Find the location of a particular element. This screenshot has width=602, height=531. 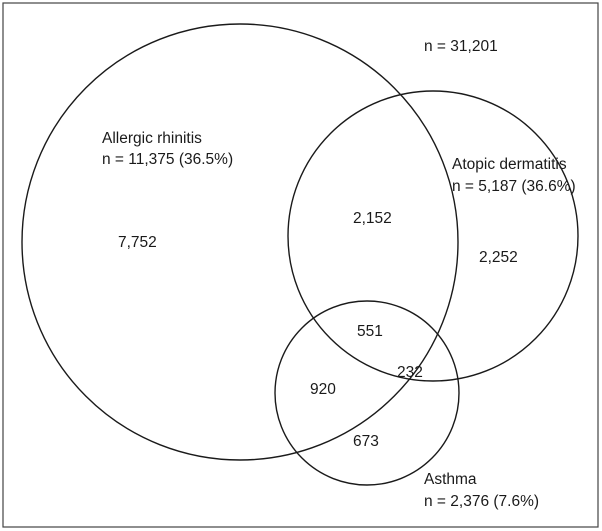

atopic-dermatitis-label: Atopic dermatitis is located at coordinates (509, 164).